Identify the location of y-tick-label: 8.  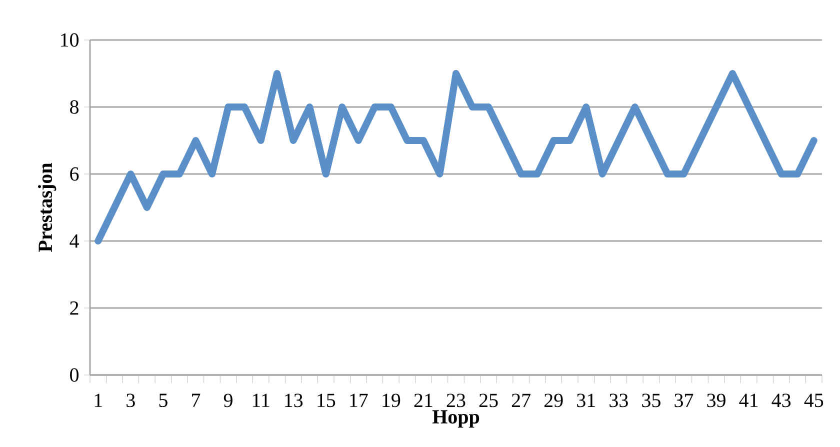
(74, 107).